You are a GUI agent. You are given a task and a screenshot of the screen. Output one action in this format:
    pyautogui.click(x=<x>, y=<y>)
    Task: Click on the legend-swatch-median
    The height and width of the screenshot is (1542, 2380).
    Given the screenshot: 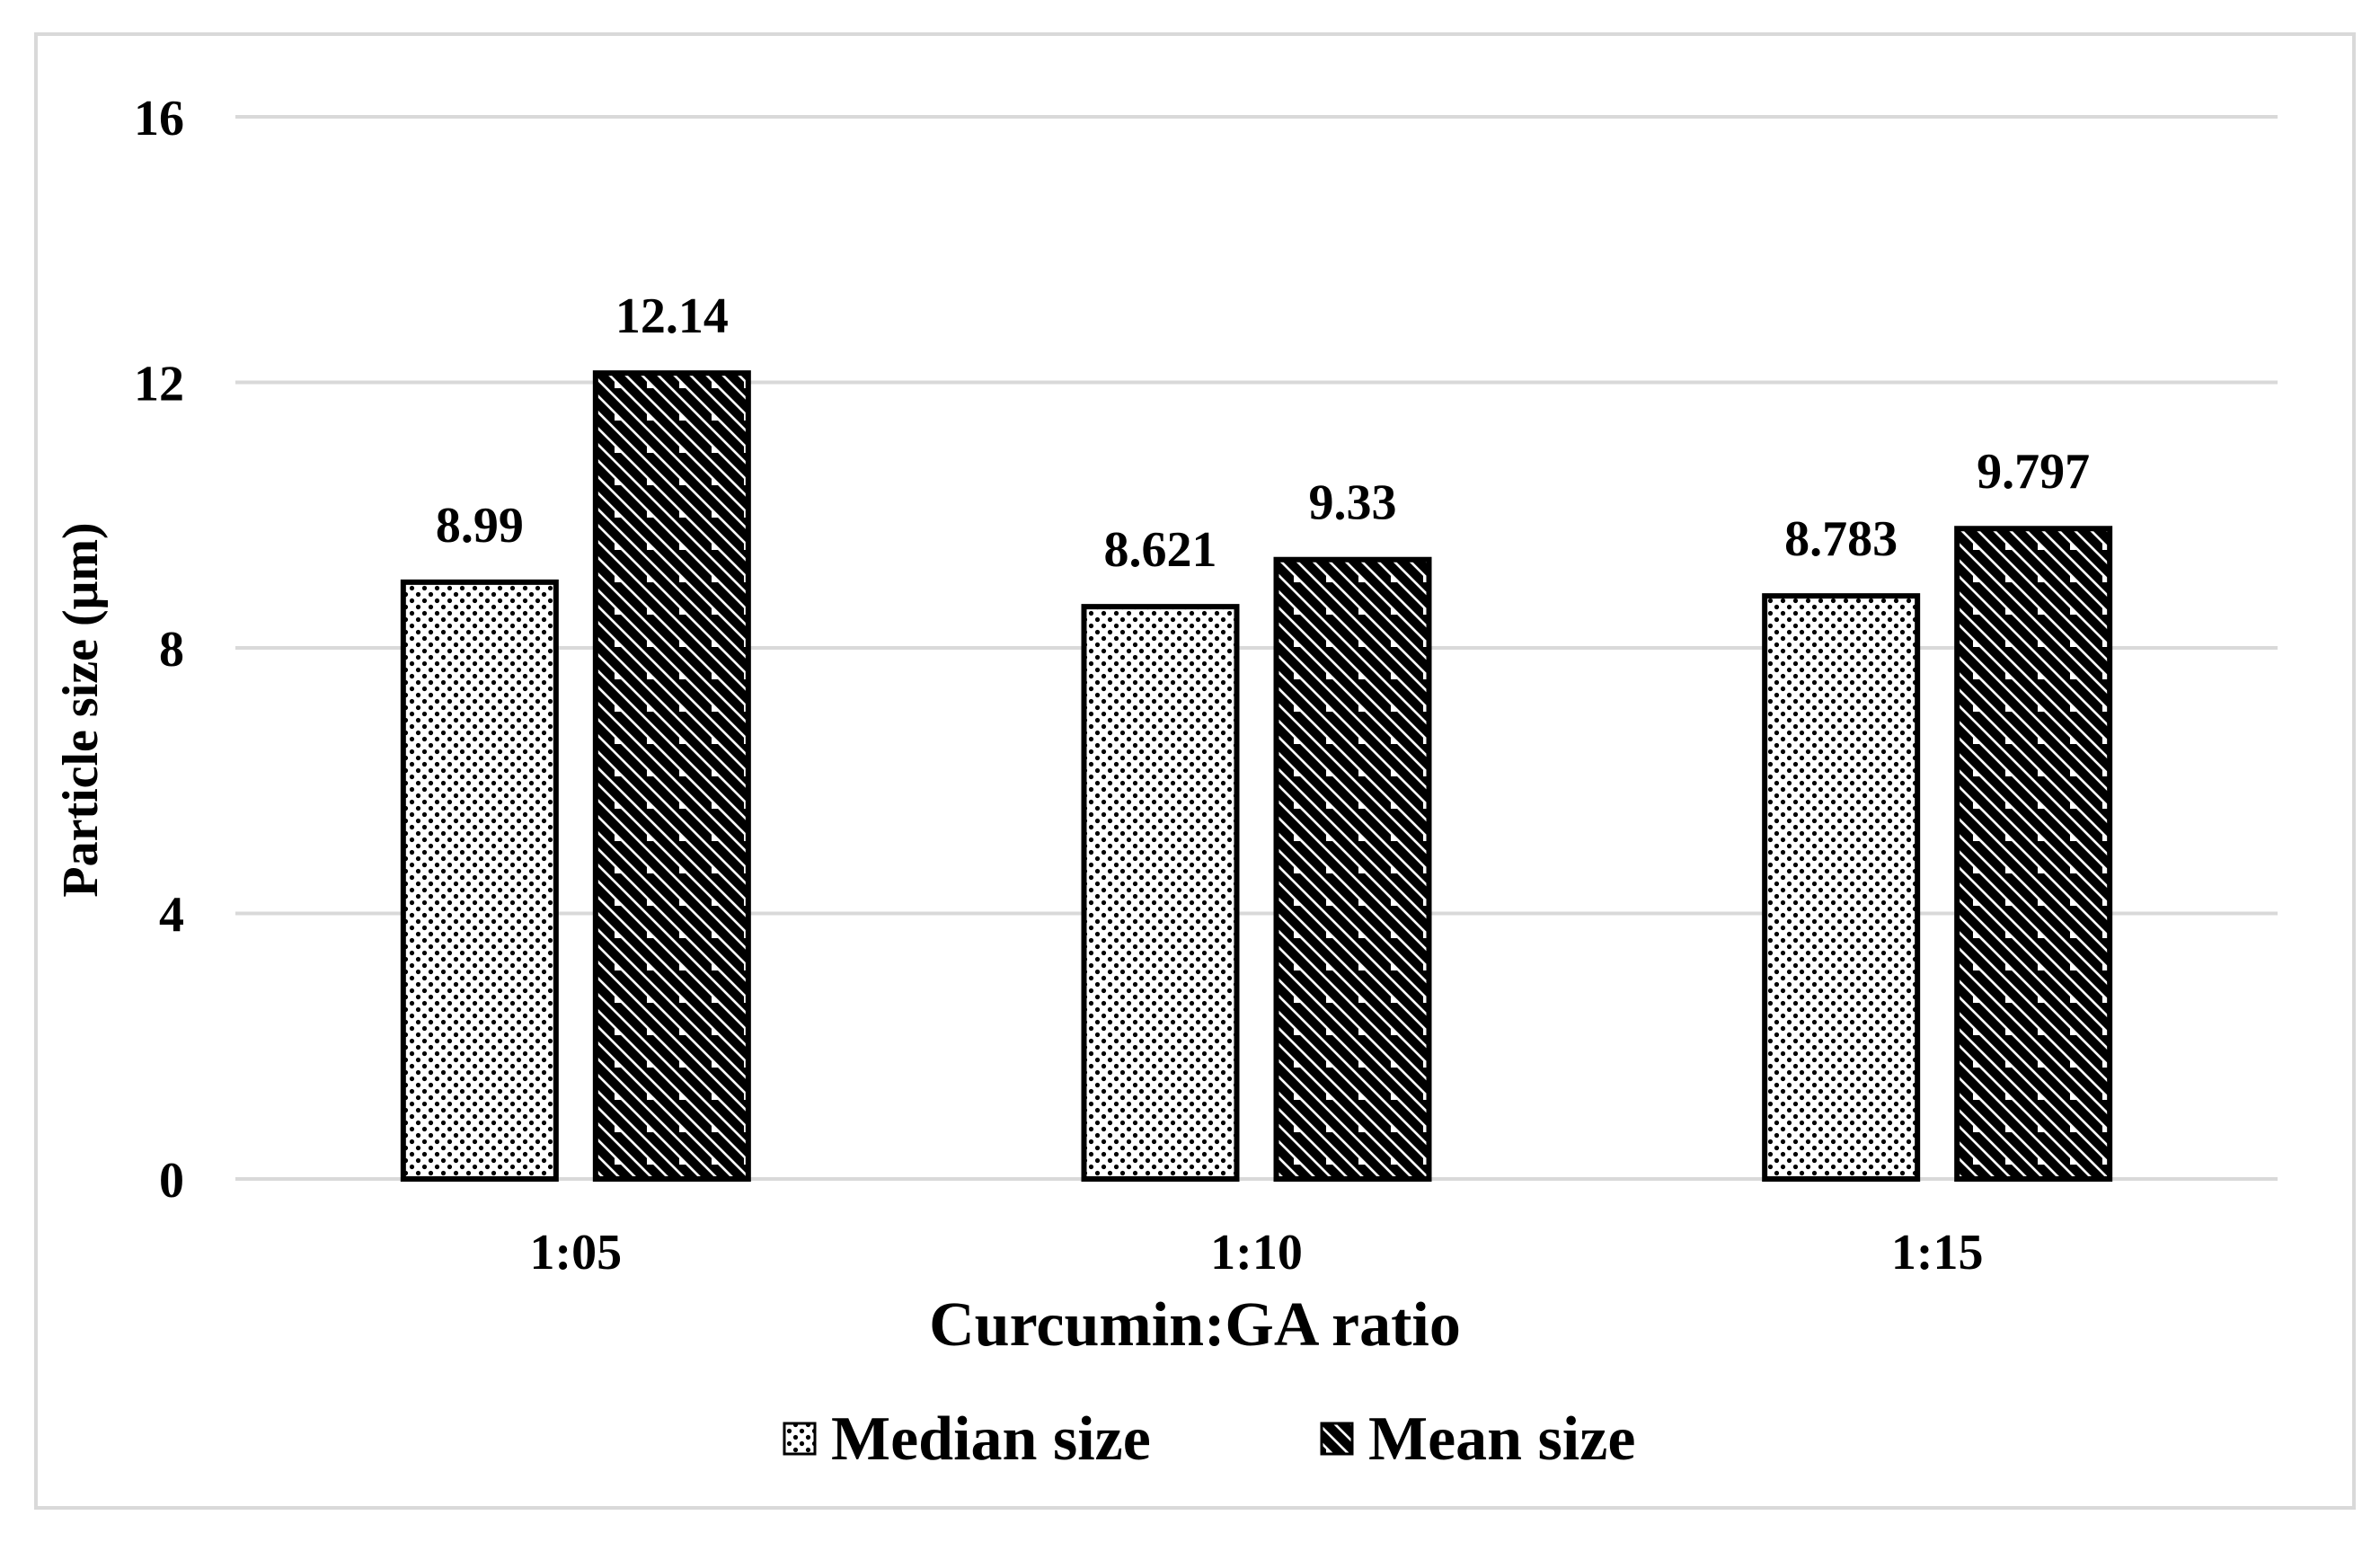 What is the action you would take?
    pyautogui.click(x=800, y=1439)
    